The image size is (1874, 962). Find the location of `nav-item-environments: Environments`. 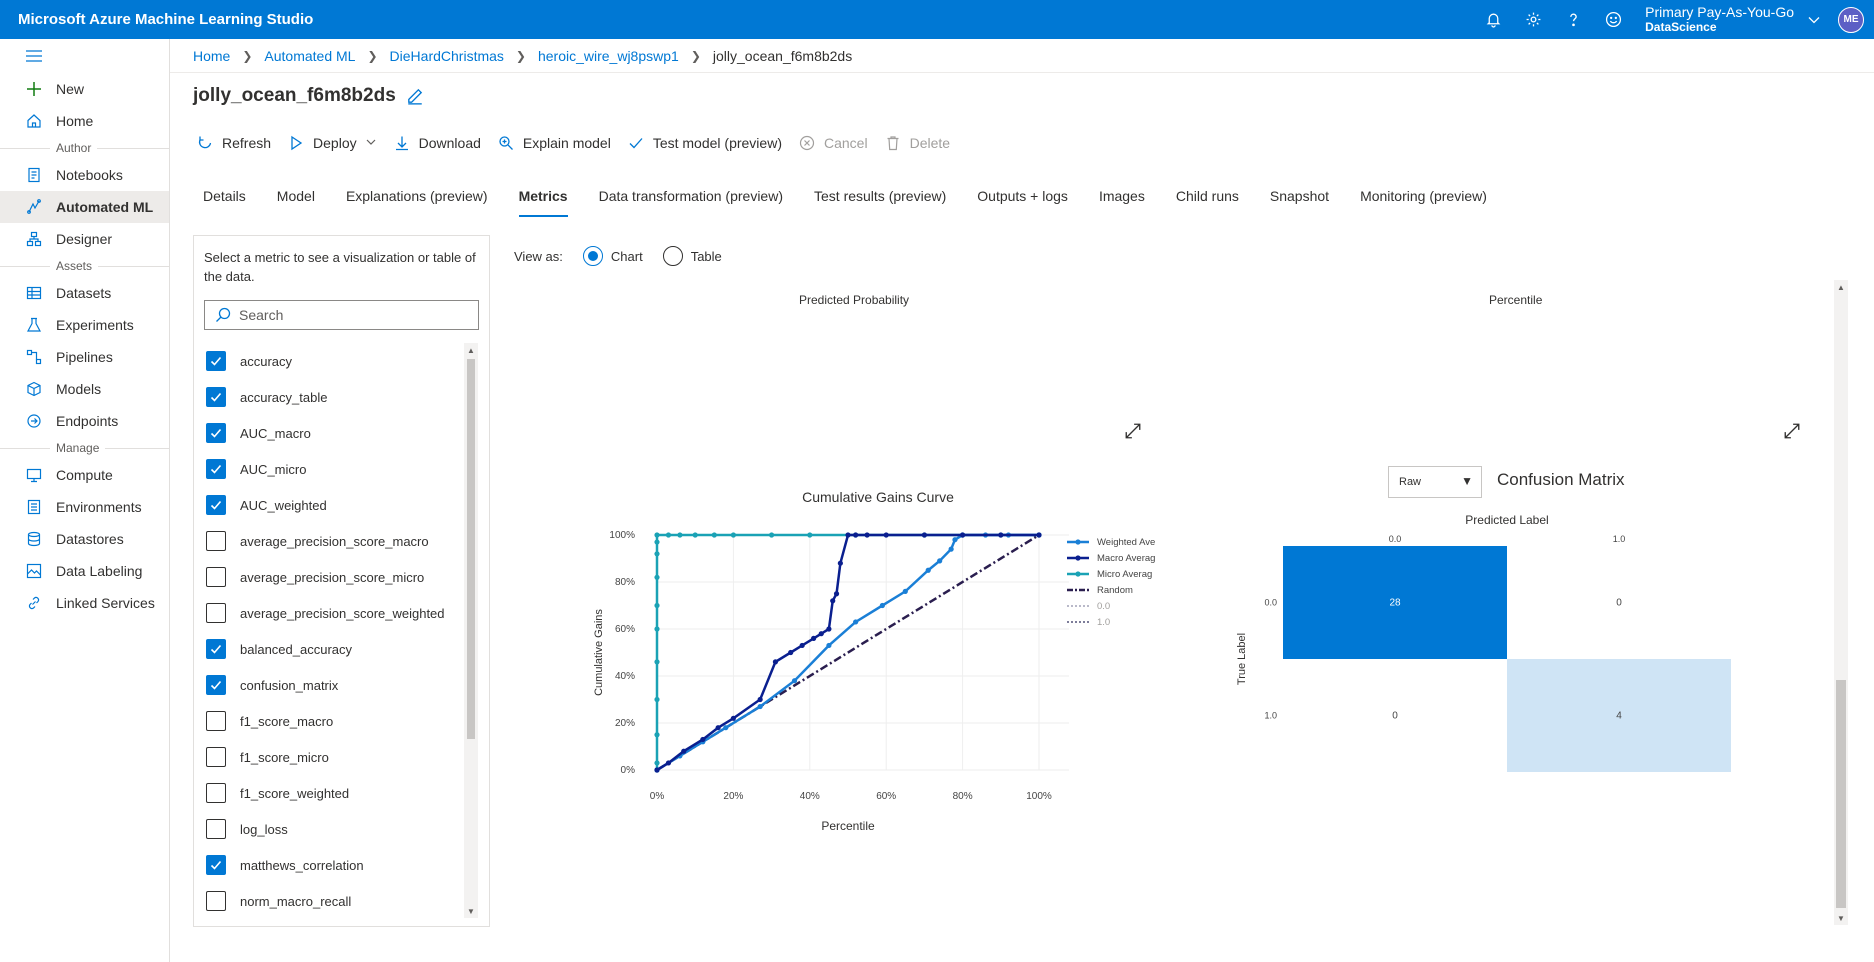

nav-item-environments: Environments is located at coordinates (84, 507).